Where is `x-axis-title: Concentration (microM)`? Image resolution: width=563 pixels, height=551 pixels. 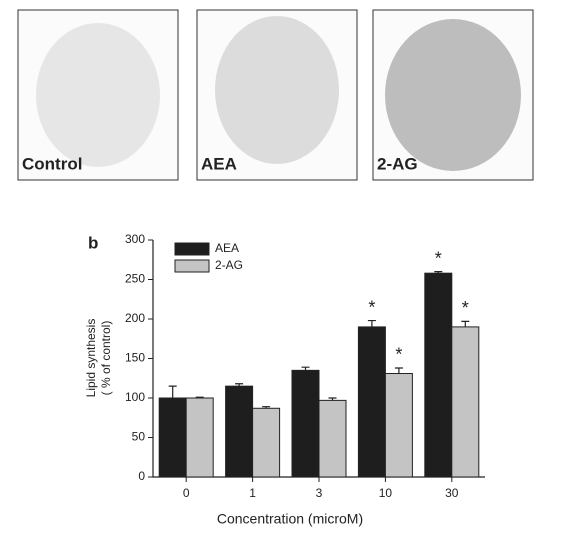
x-axis-title: Concentration (microM) is located at coordinates (290, 519).